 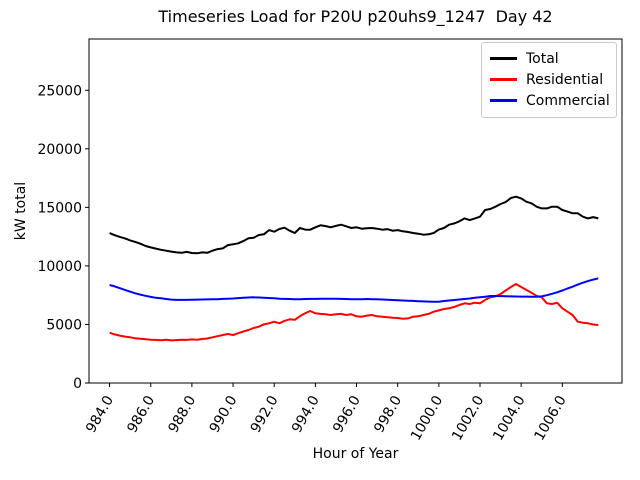 I want to click on x-tick-label: 990.0, so click(x=224, y=414).